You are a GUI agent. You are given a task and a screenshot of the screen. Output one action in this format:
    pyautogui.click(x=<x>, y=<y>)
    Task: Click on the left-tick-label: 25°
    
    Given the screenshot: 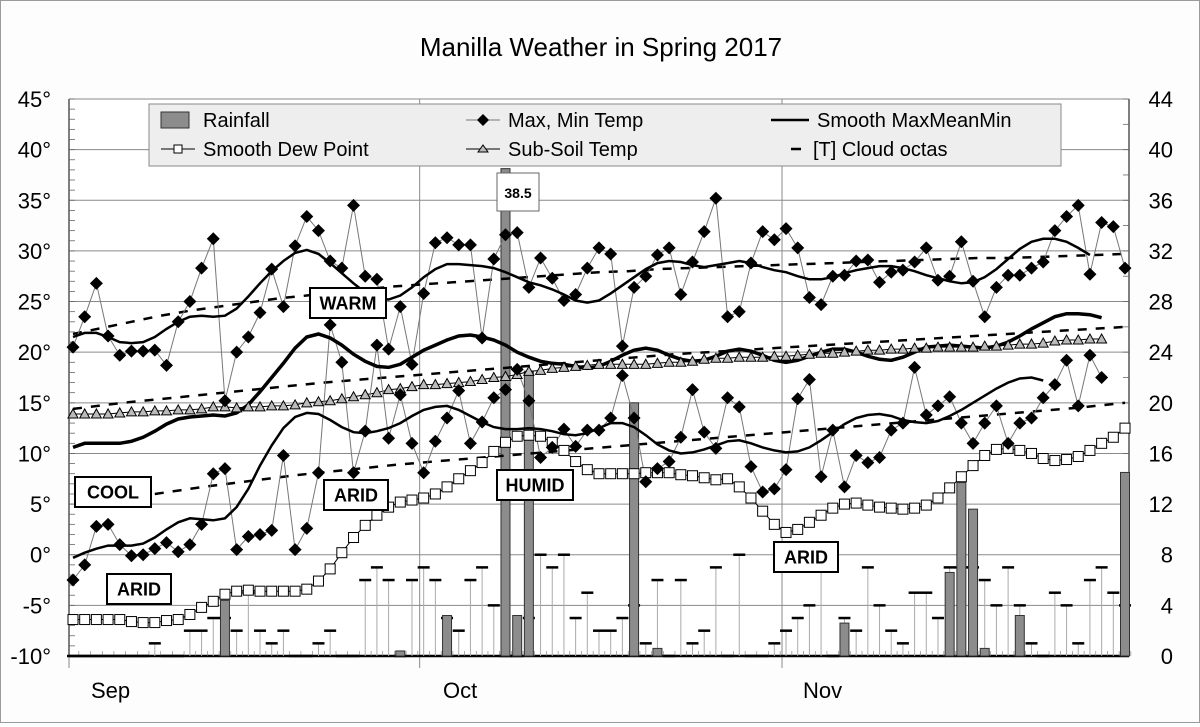 What is the action you would take?
    pyautogui.click(x=34, y=302)
    